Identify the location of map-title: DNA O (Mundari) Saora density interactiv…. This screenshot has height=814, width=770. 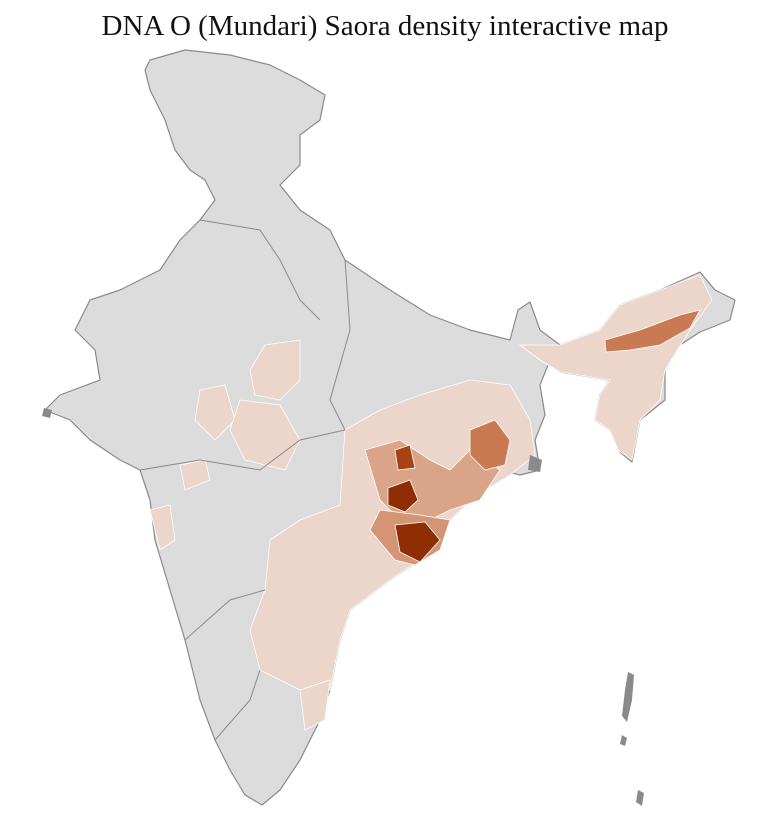
(385, 26).